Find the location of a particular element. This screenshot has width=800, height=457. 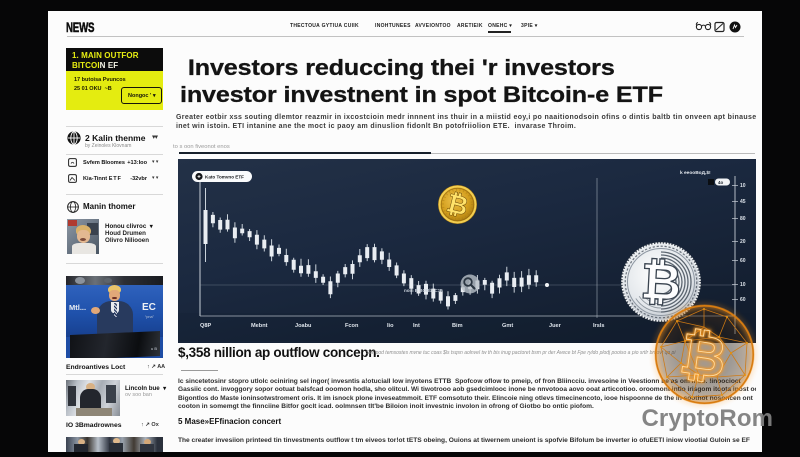

svg-text: 80 is located at coordinates (743, 219).